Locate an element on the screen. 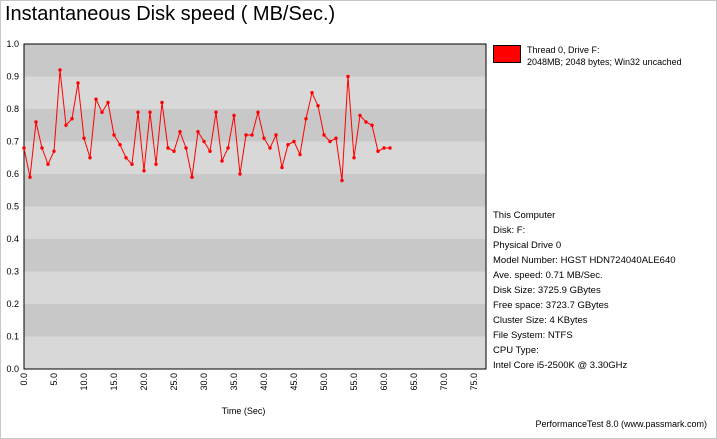 This screenshot has width=717, height=439. info-line: Cluster Size: 4 KBytes is located at coordinates (540, 320).